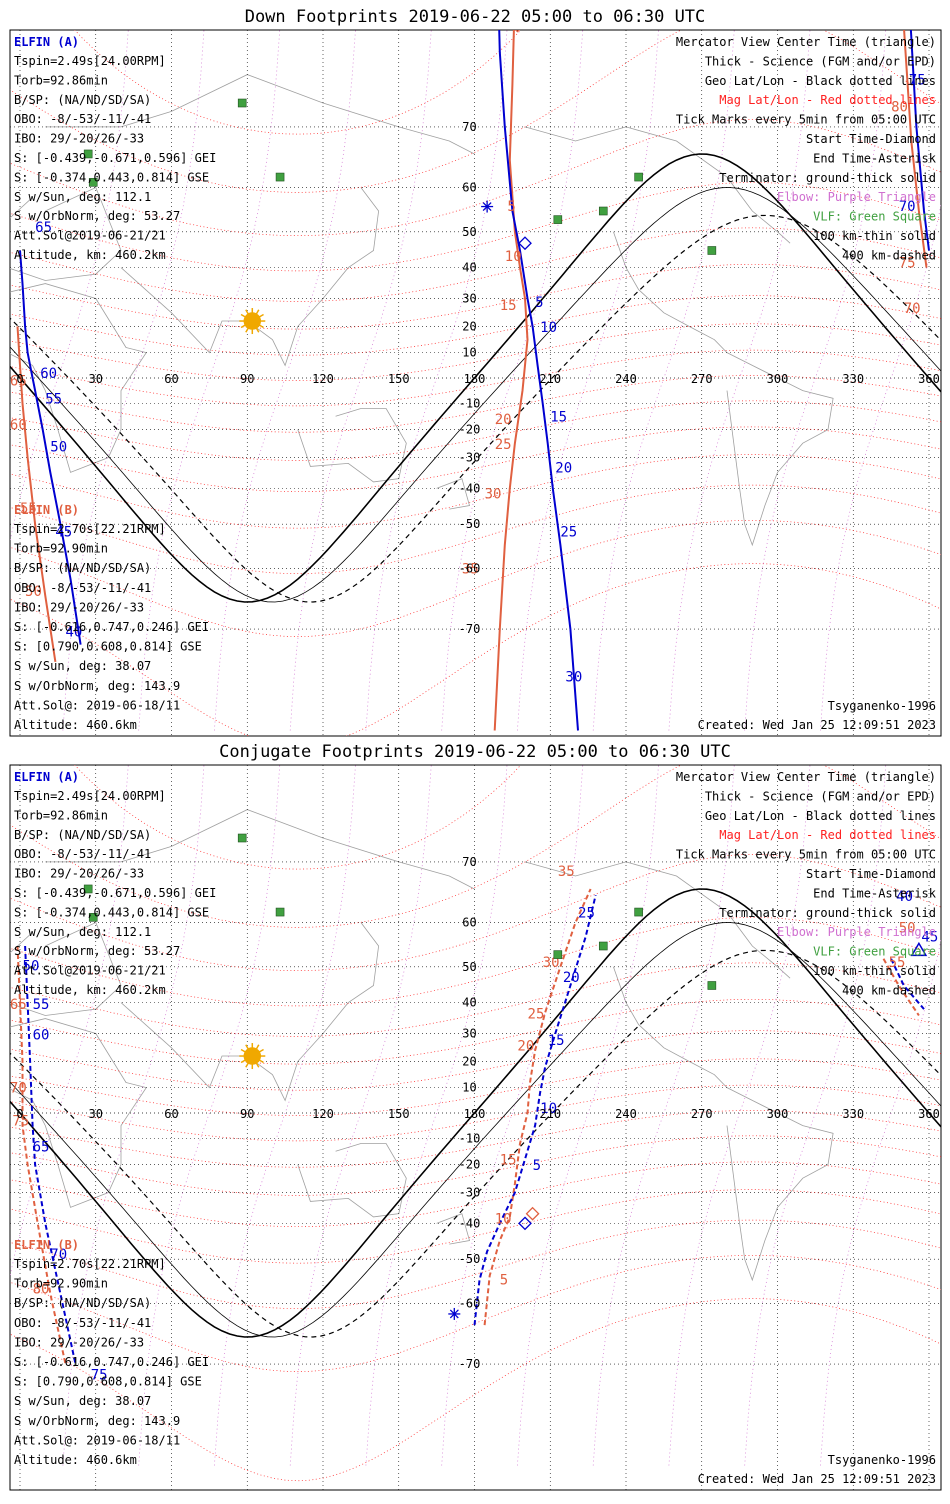  Describe the element at coordinates (90, 529) in the screenshot. I see `elfin-b-info: Tspin=2.70s[22.21RPM]` at that location.